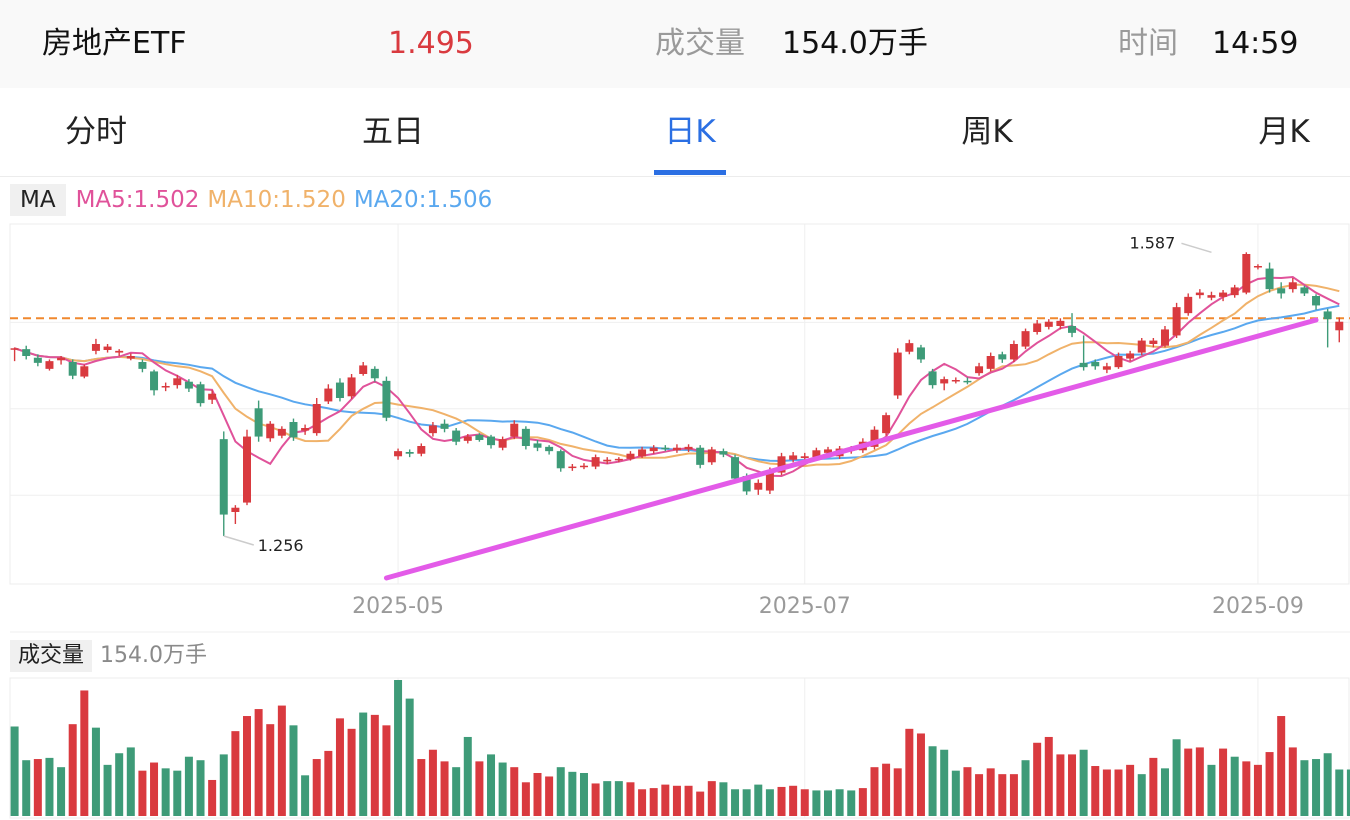  What do you see at coordinates (114, 43) in the screenshot?
I see `security-name: 房地产ETF` at bounding box center [114, 43].